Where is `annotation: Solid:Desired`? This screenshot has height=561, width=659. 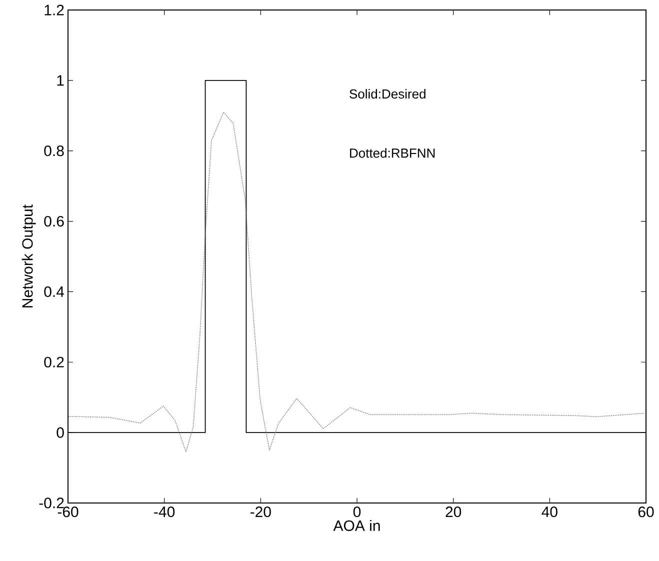
annotation: Solid:Desired is located at coordinates (388, 94).